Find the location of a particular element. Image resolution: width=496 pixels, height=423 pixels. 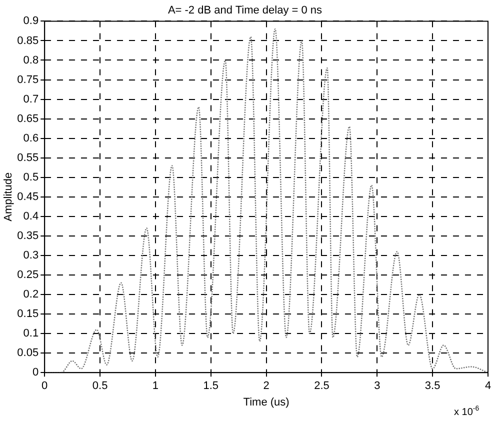

x-tick-label: 1 is located at coordinates (155, 386).